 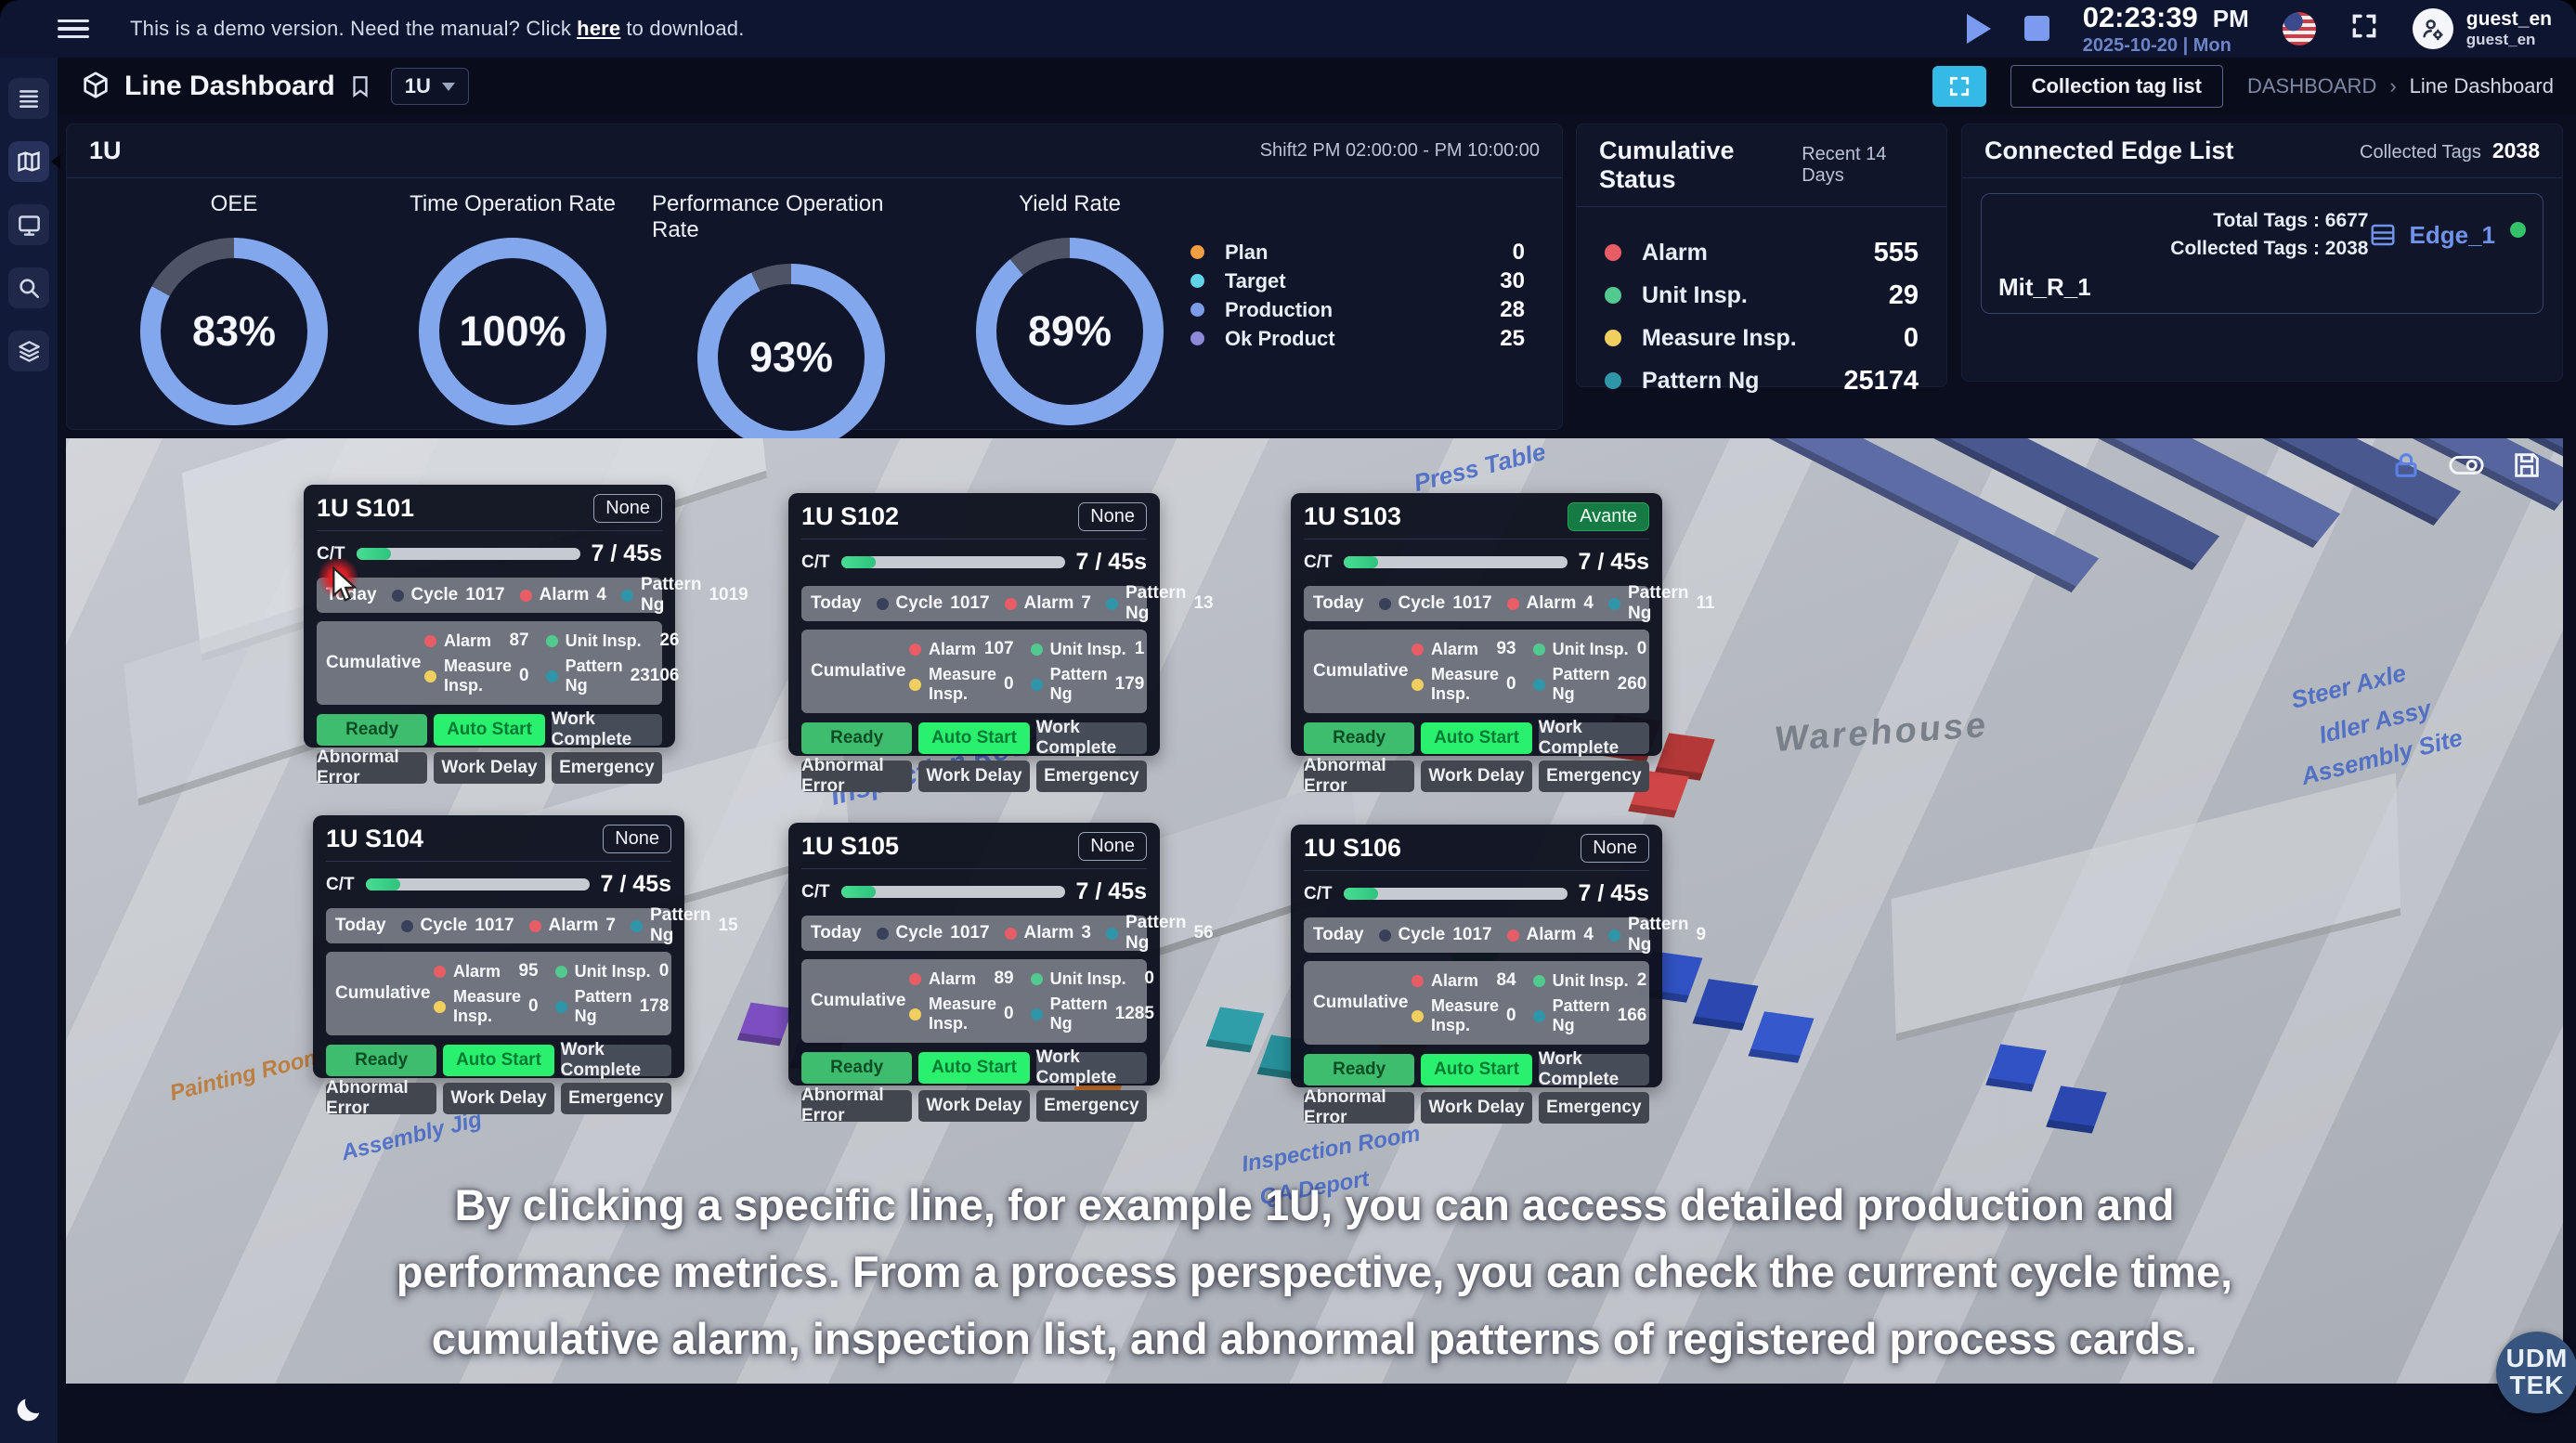 What do you see at coordinates (1978, 28) in the screenshot?
I see `play-button` at bounding box center [1978, 28].